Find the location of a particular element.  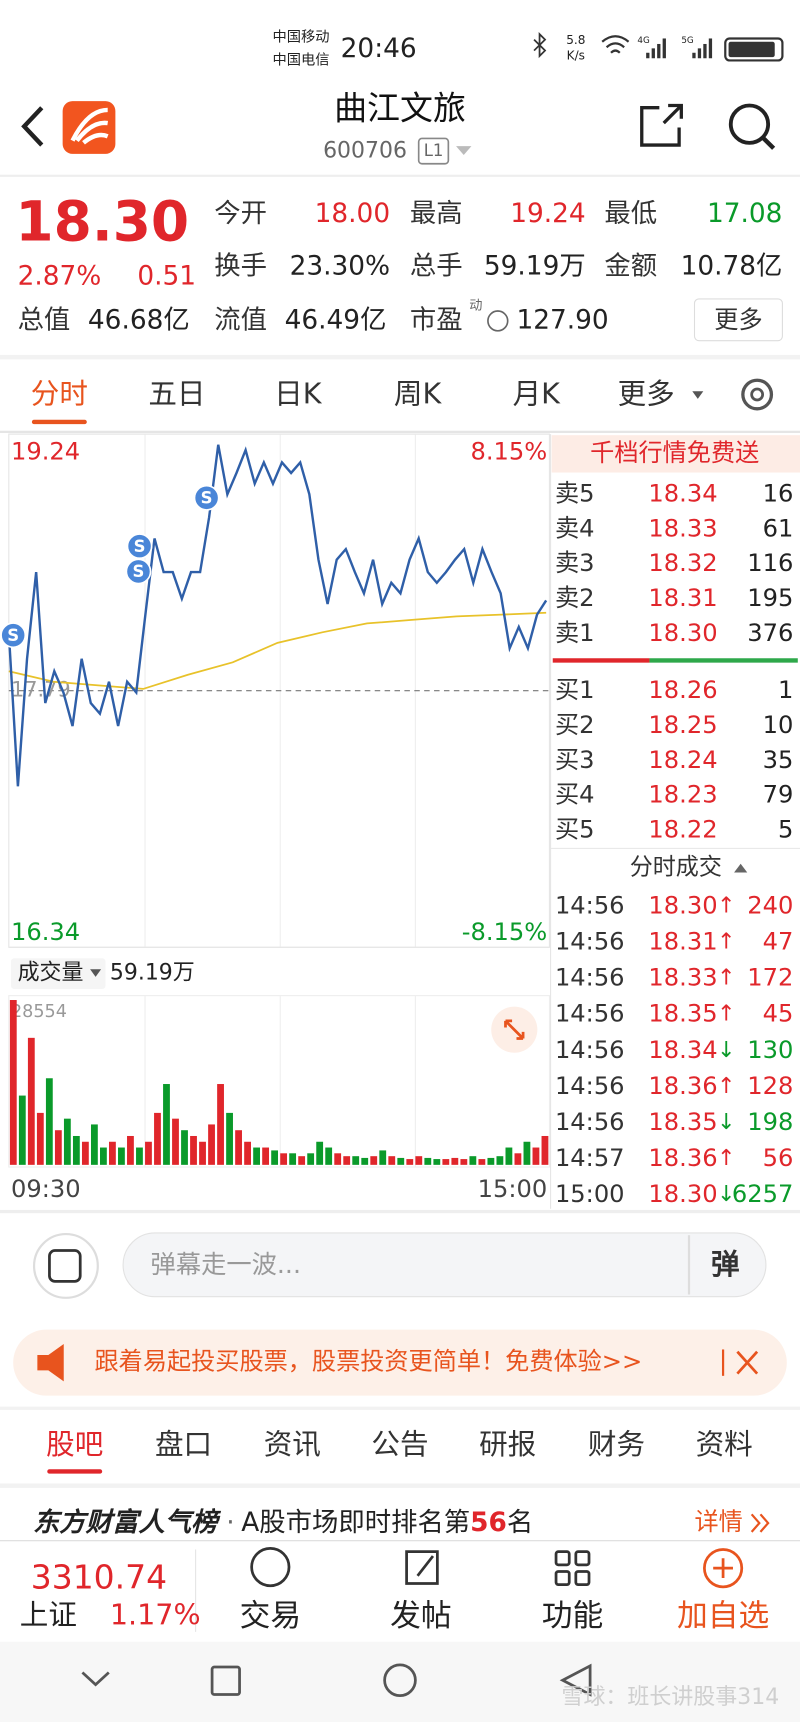

book-price: 18.34 is located at coordinates (682, 494).